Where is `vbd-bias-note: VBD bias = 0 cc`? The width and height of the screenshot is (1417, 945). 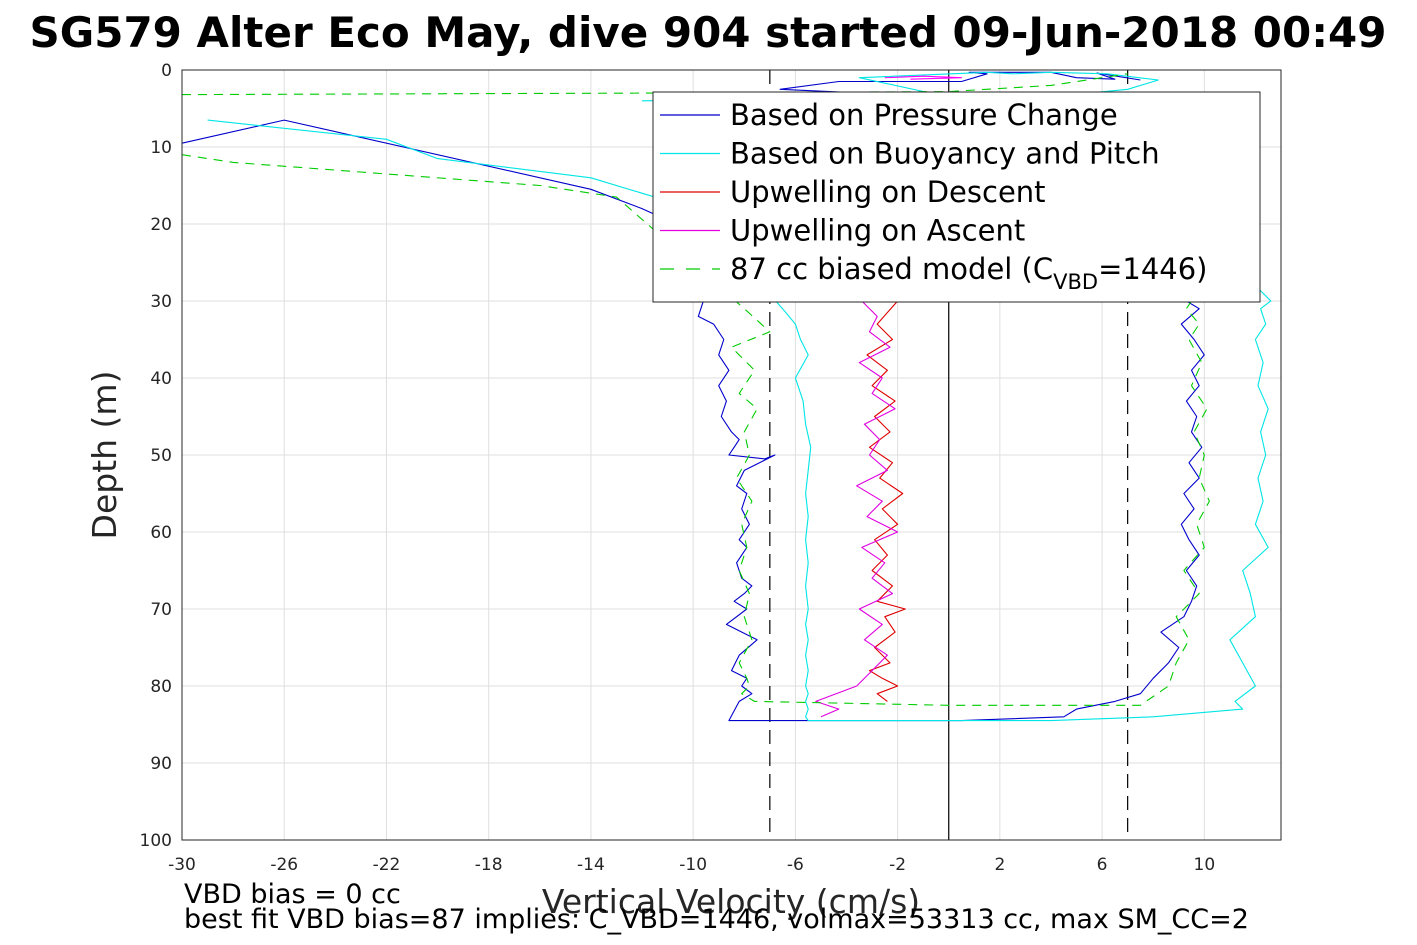 vbd-bias-note: VBD bias = 0 cc is located at coordinates (292, 894).